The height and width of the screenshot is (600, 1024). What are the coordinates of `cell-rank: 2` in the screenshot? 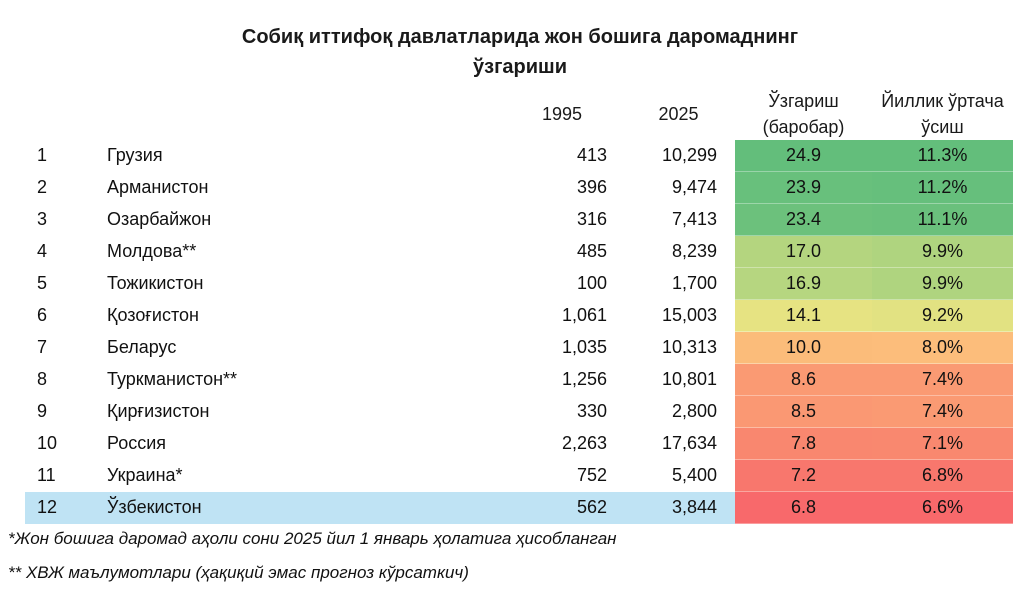 It's located at (42, 187).